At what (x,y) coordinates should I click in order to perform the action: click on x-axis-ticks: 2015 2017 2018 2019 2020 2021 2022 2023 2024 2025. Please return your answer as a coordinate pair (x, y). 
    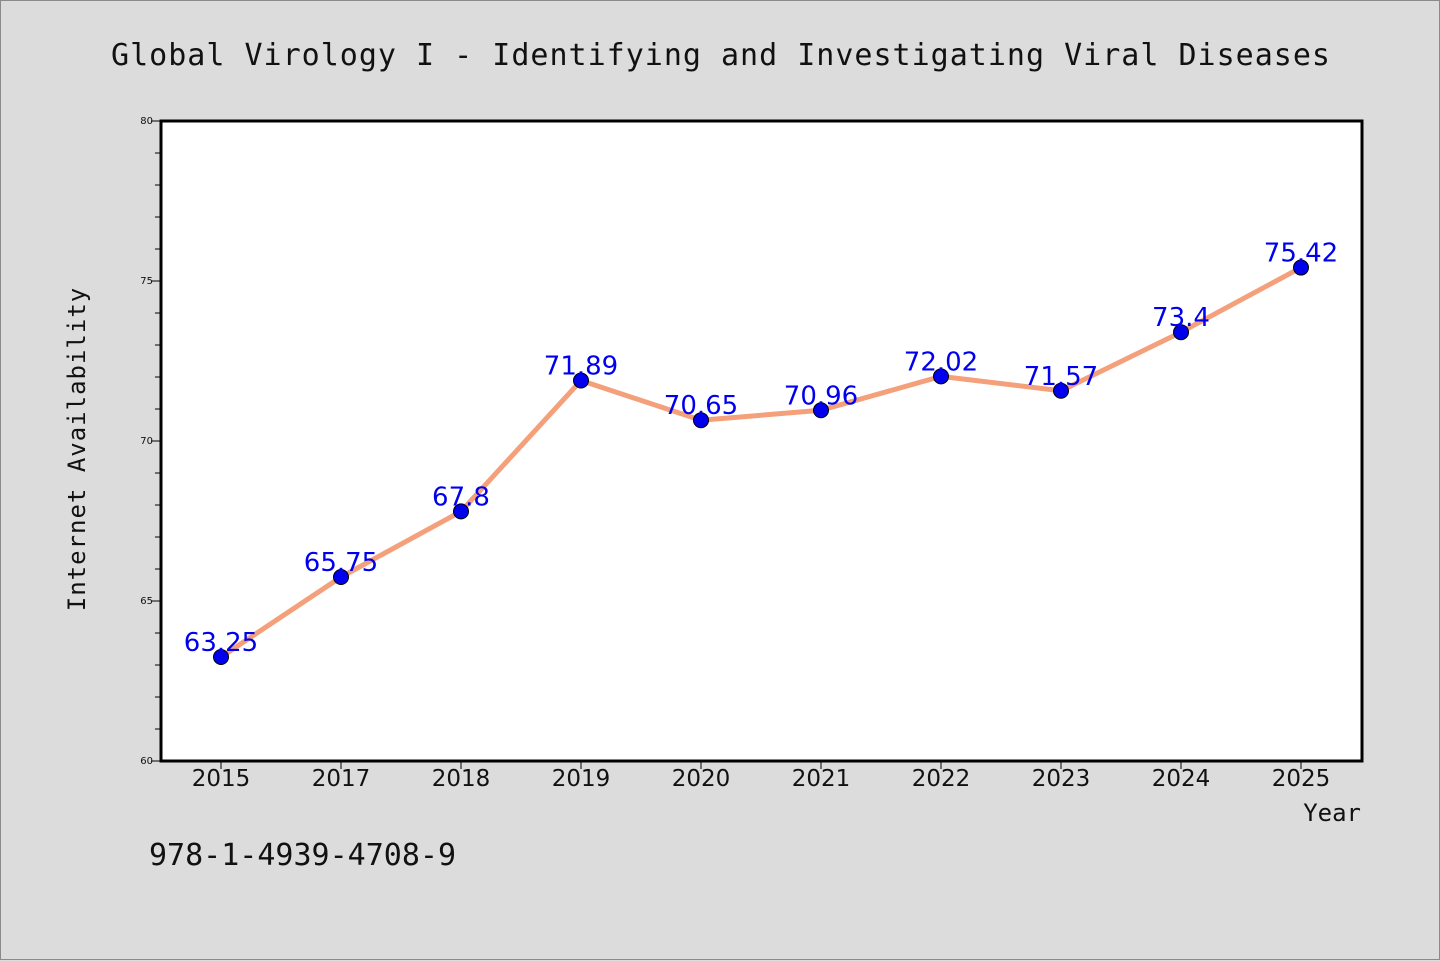
    Looking at the image, I should click on (761, 776).